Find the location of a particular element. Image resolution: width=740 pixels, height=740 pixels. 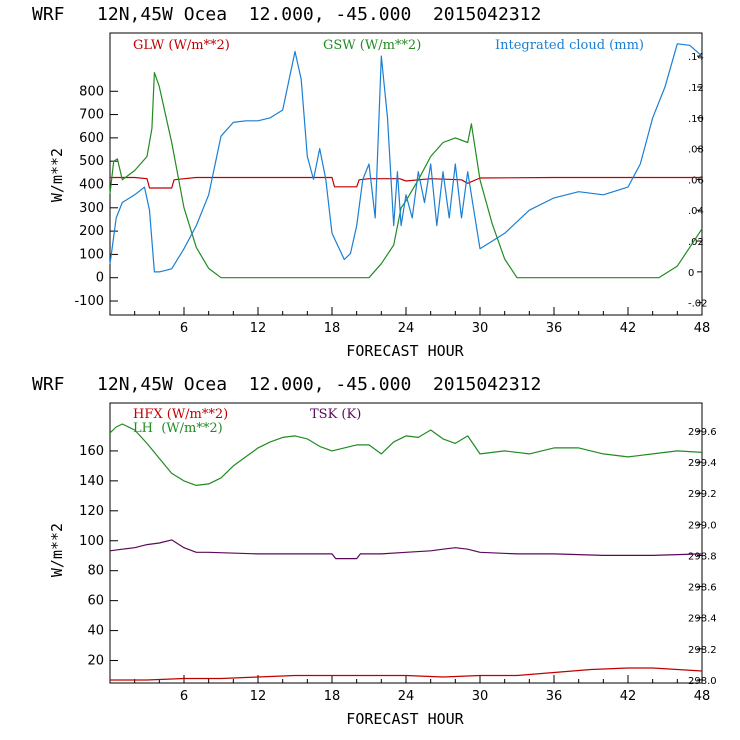

panel2-y-tick-label: 40 is located at coordinates (95, 631).